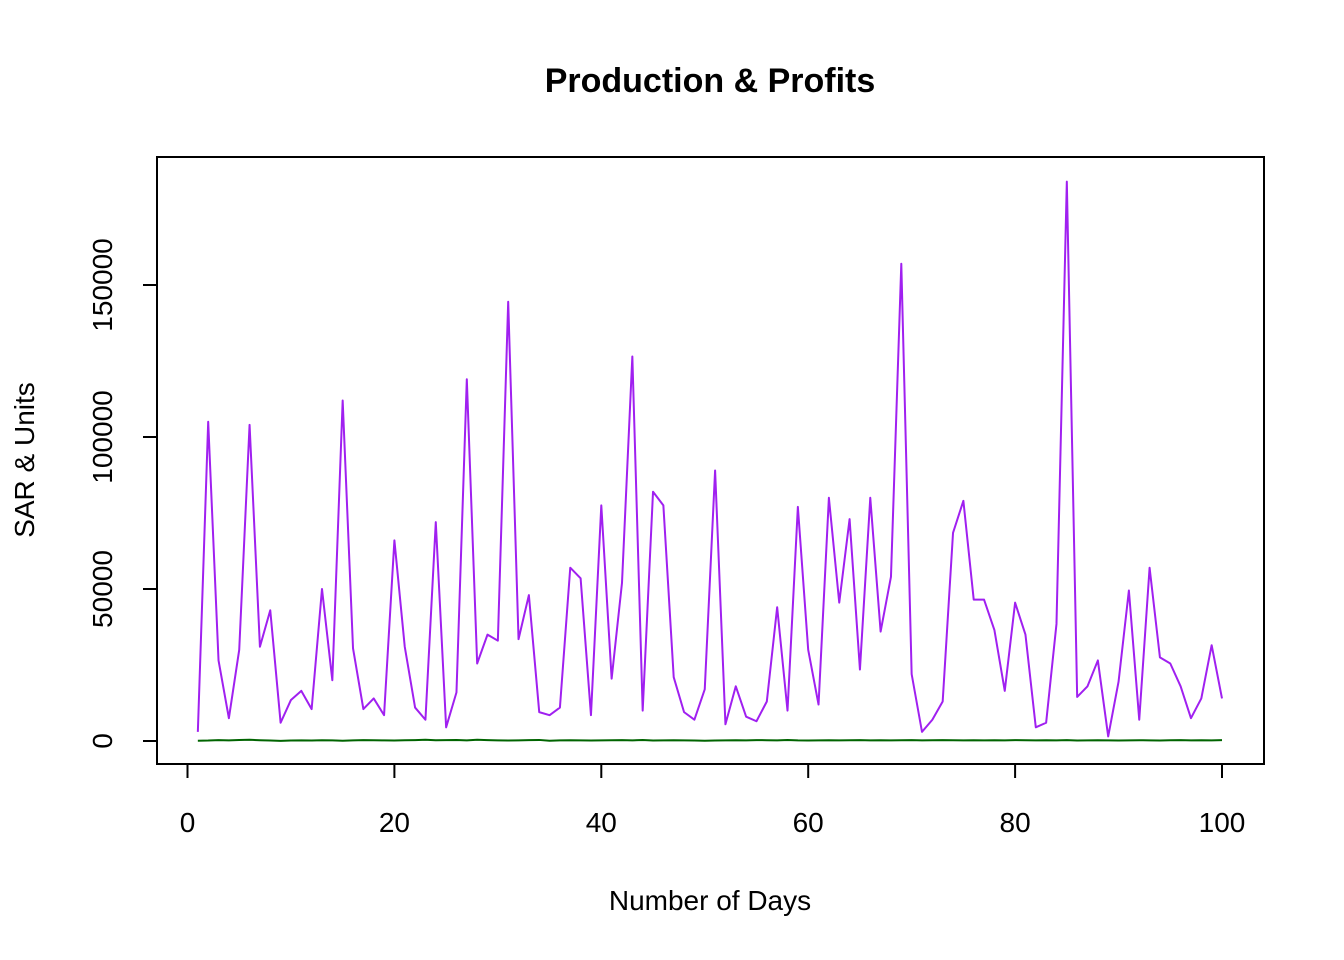 The height and width of the screenshot is (960, 1344). What do you see at coordinates (808, 822) in the screenshot?
I see `x-tick-label: 60` at bounding box center [808, 822].